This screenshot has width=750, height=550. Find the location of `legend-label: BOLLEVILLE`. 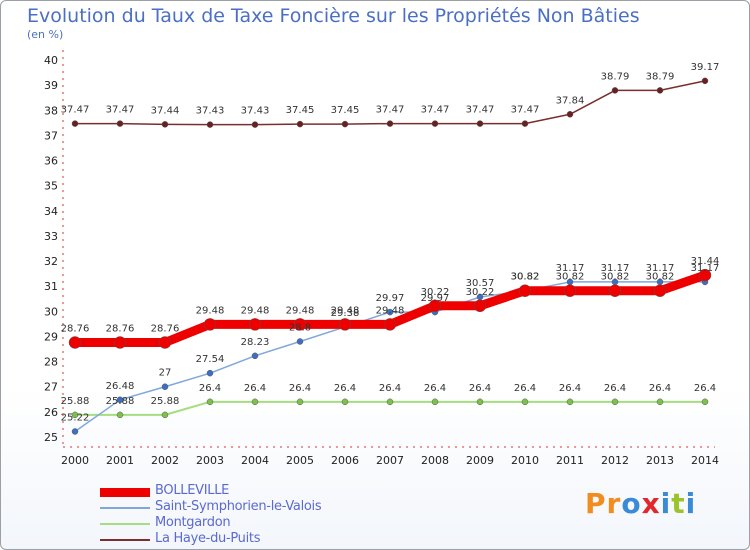

legend-label: BOLLEVILLE is located at coordinates (192, 490).